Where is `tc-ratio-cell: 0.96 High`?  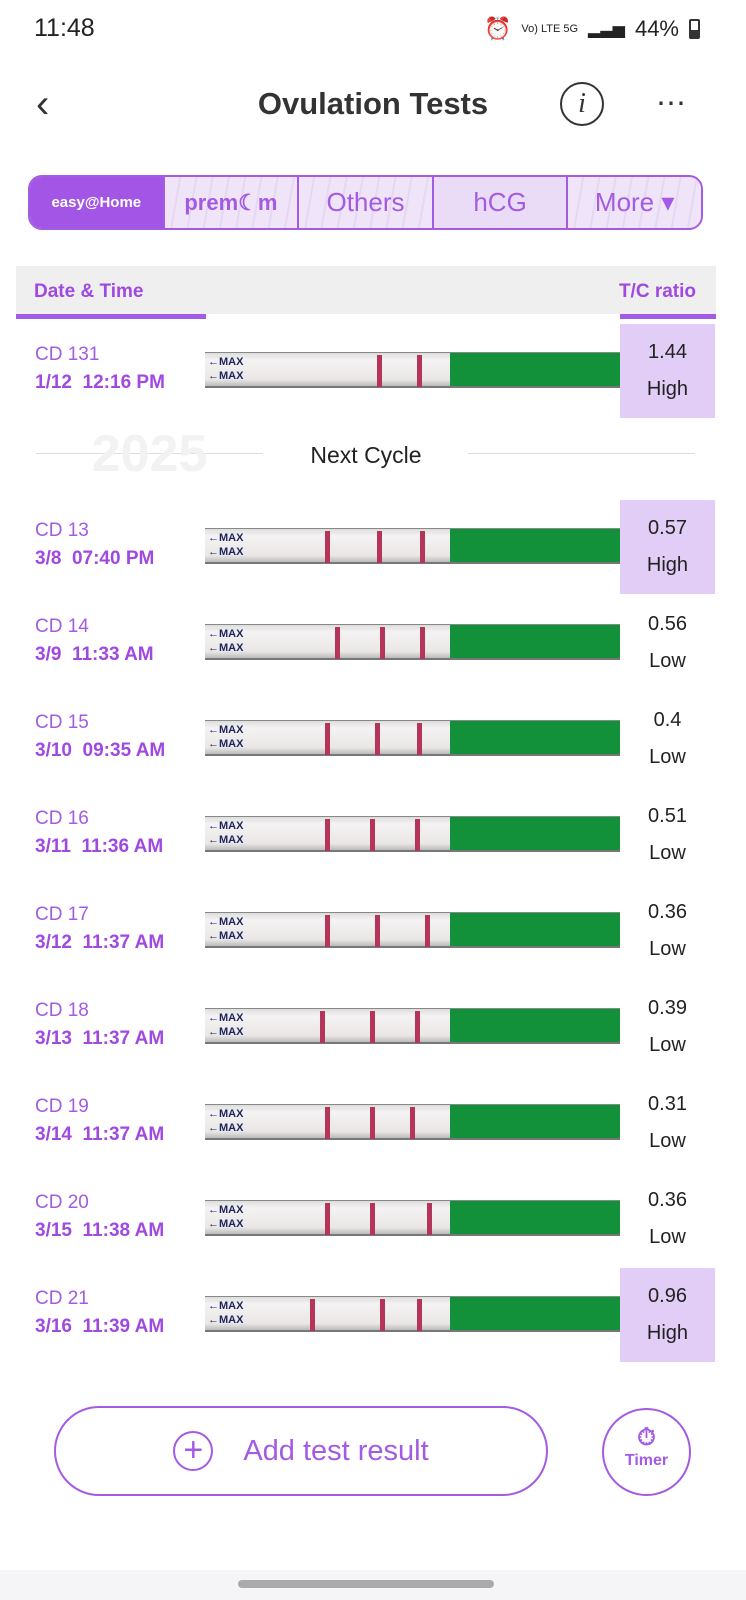
tc-ratio-cell: 0.96 High is located at coordinates (667, 1315).